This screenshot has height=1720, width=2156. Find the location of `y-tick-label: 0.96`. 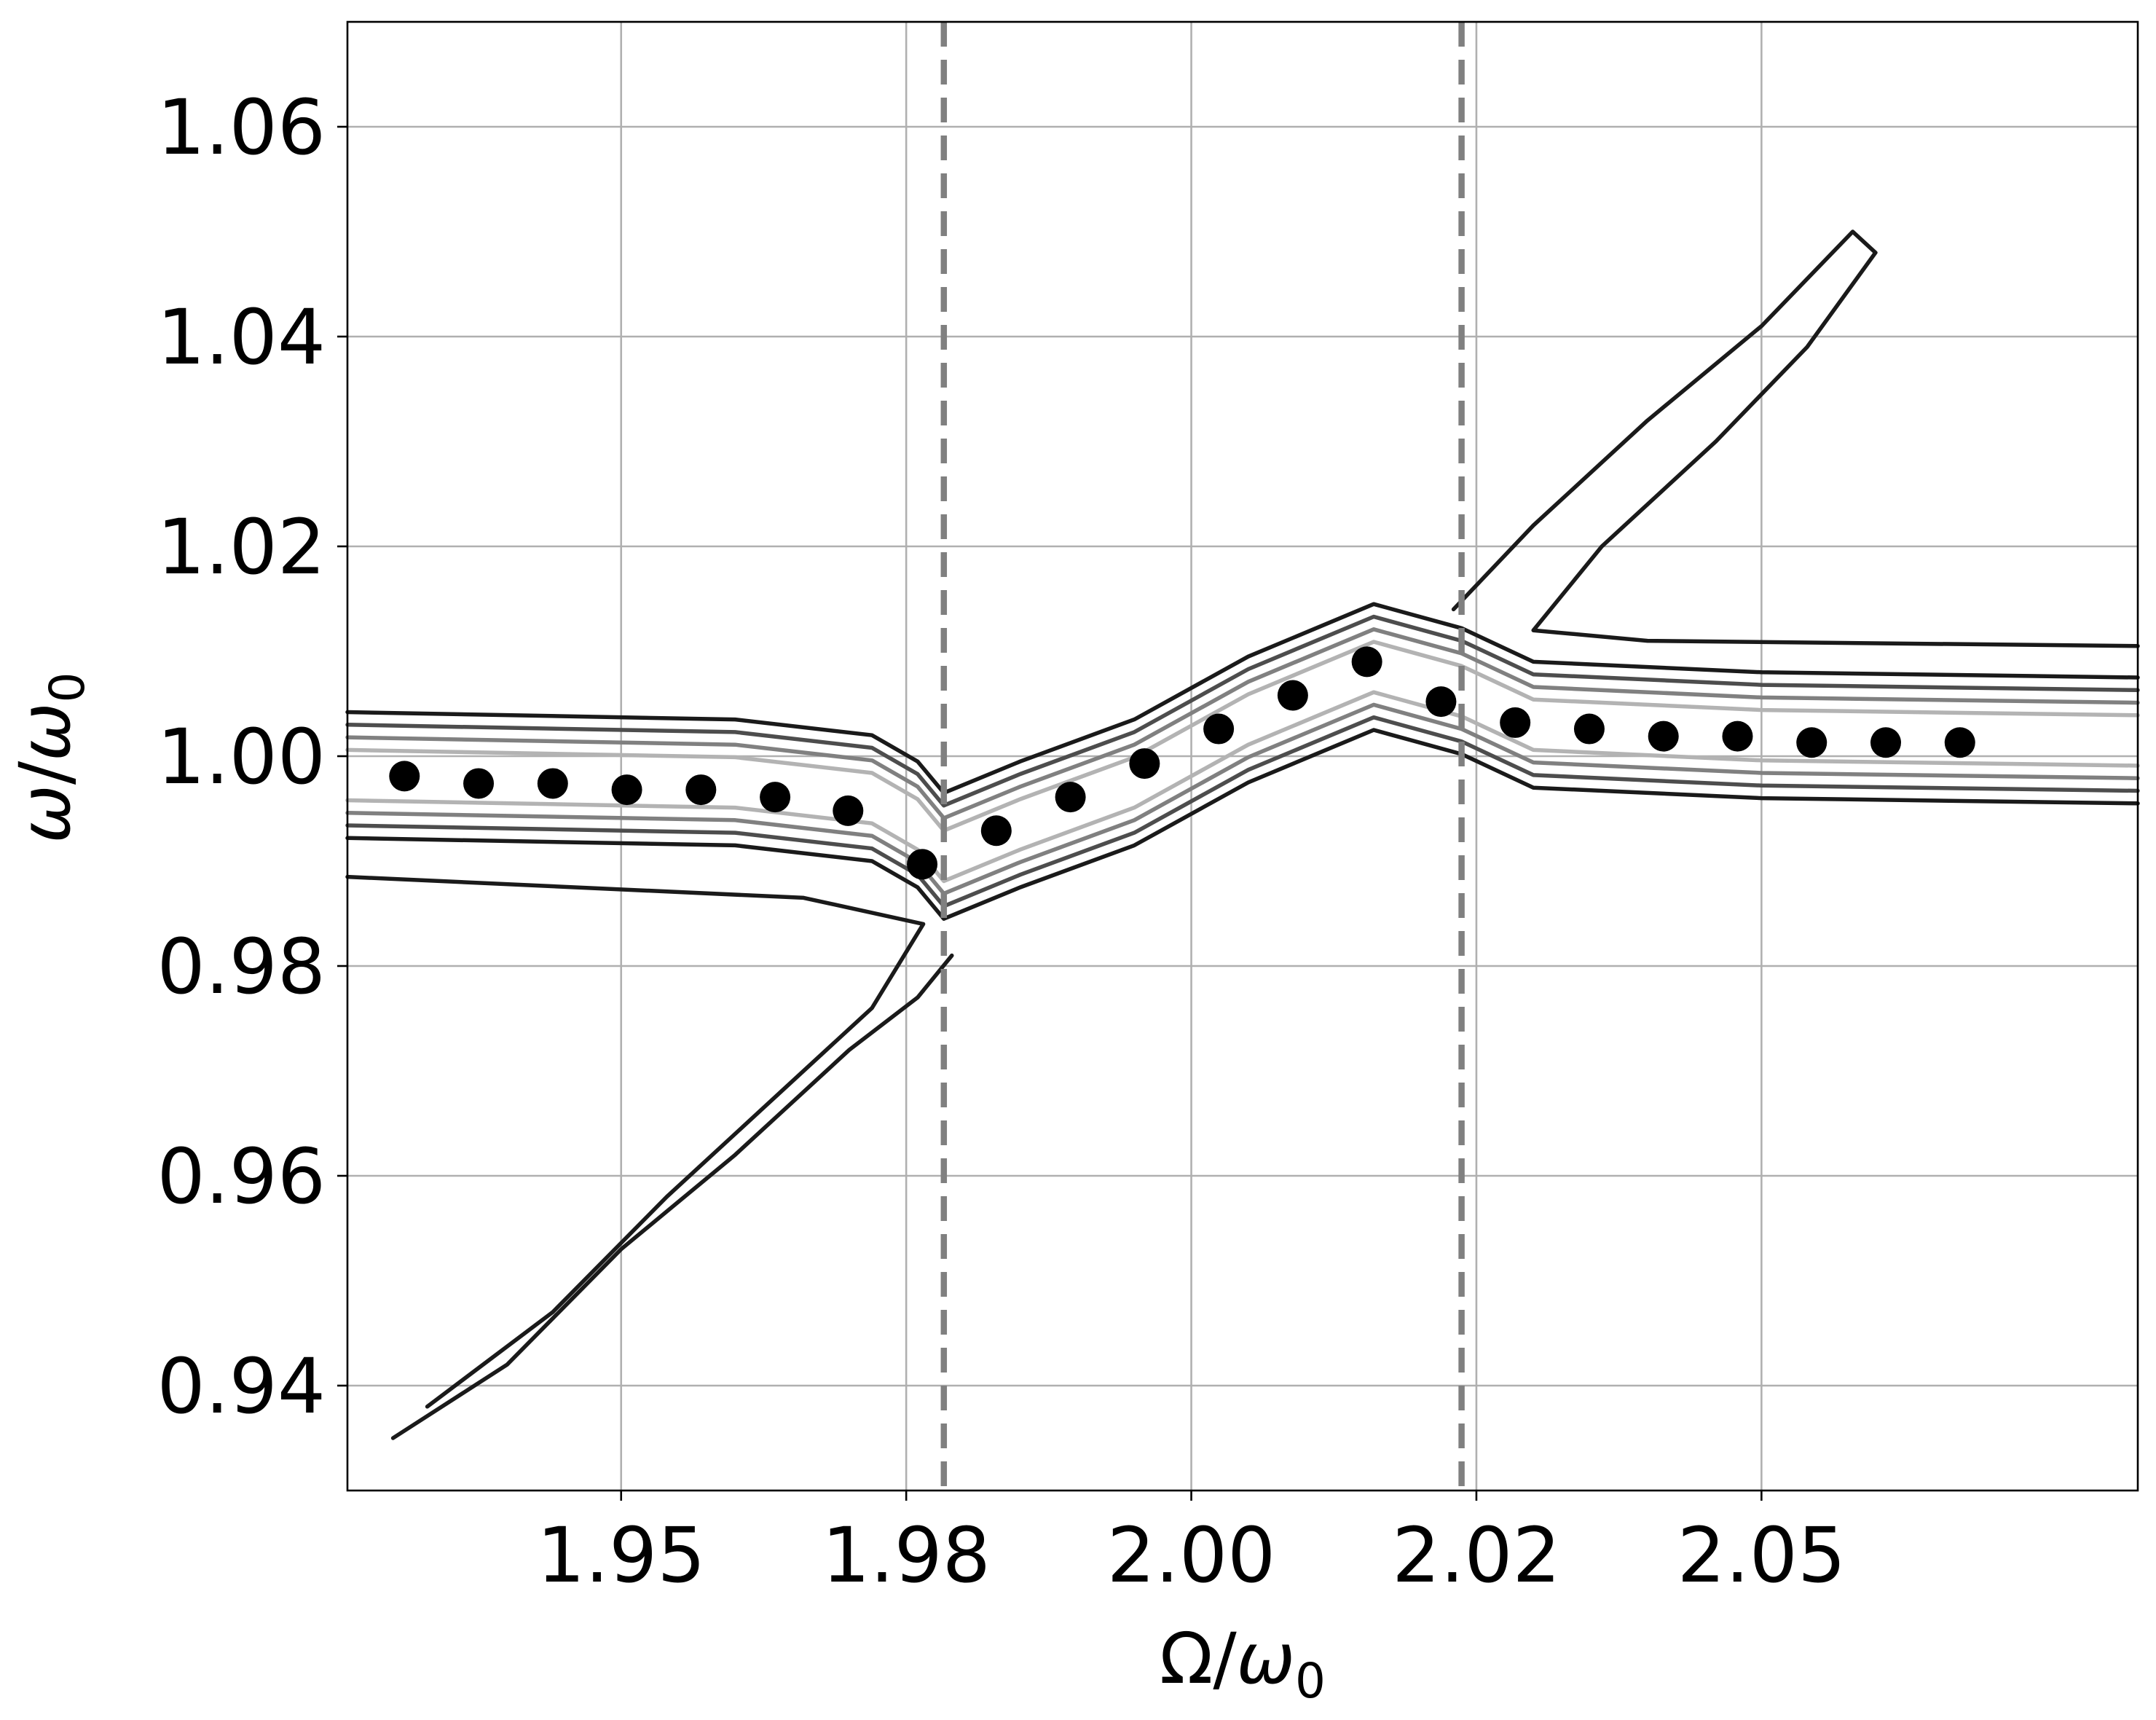

y-tick-label: 0.96 is located at coordinates (241, 1176).